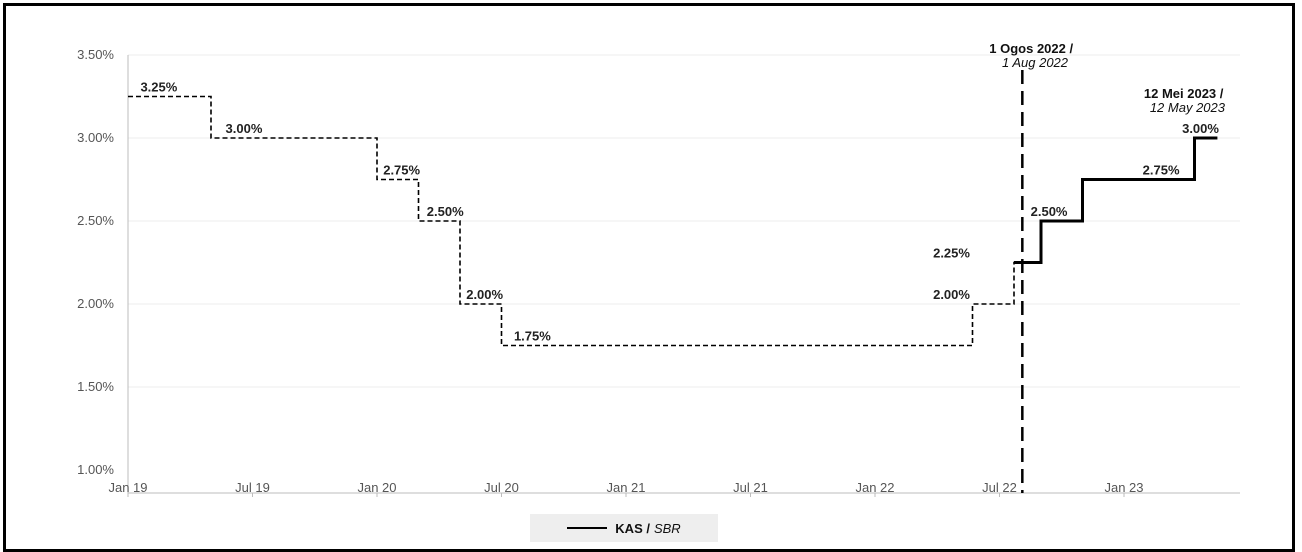 This screenshot has height=552, width=1302. What do you see at coordinates (376, 487) in the screenshot?
I see `x-tick-label: Jan 20` at bounding box center [376, 487].